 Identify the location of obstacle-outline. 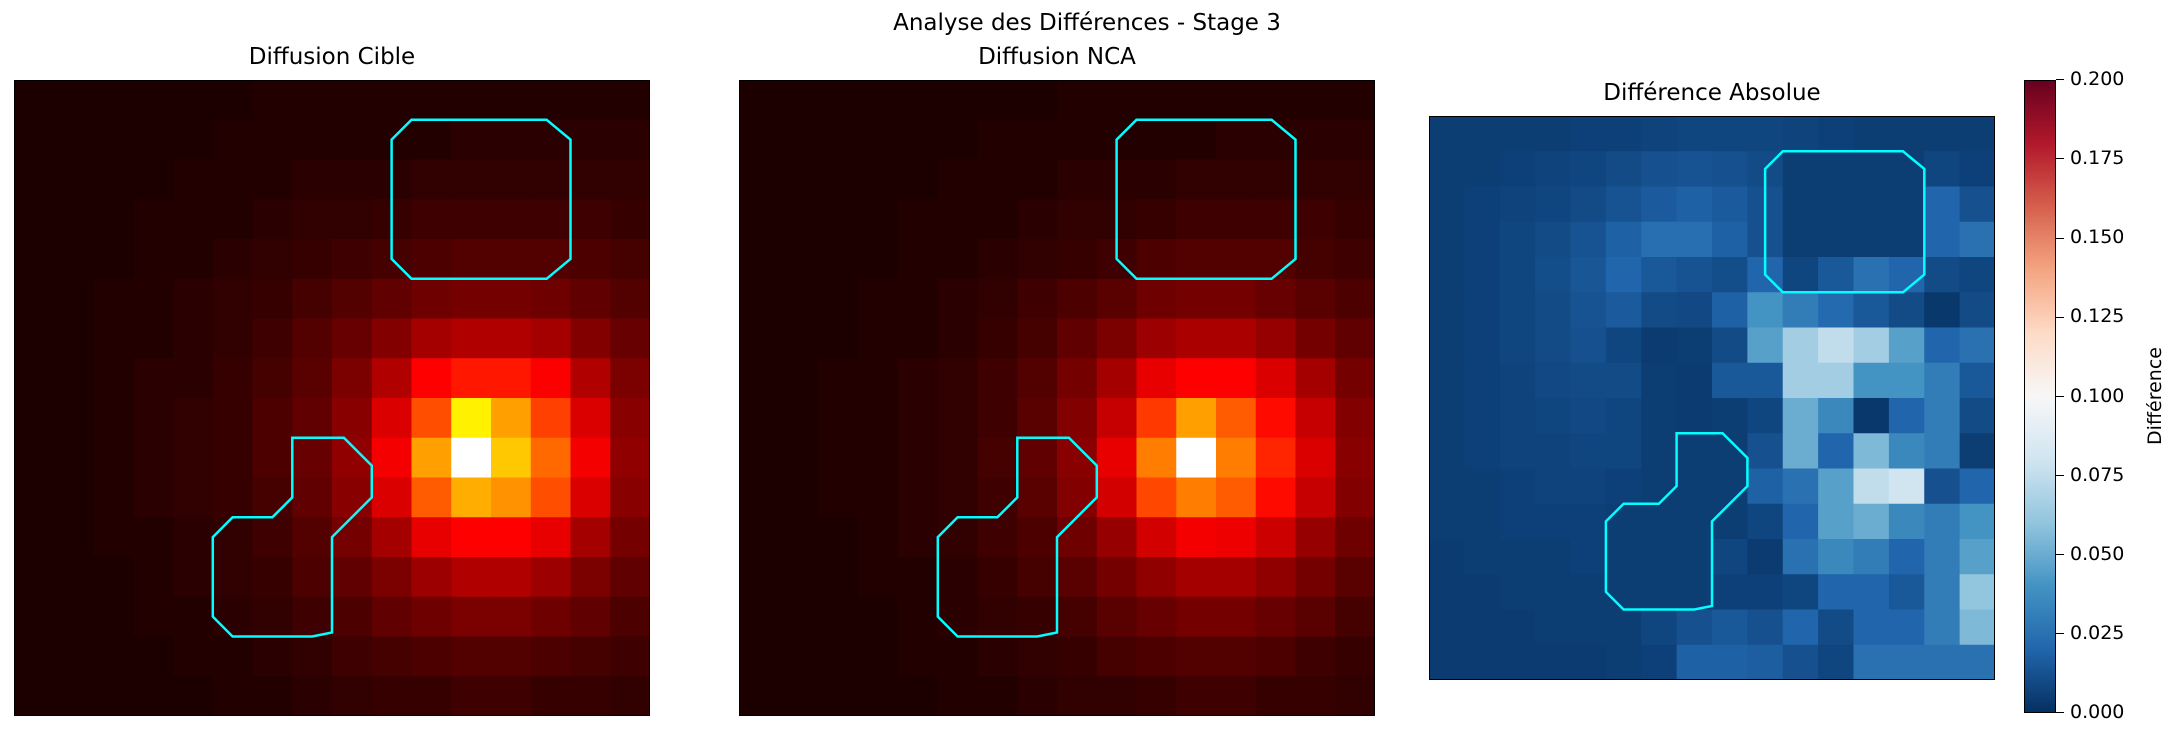
(1206, 199).